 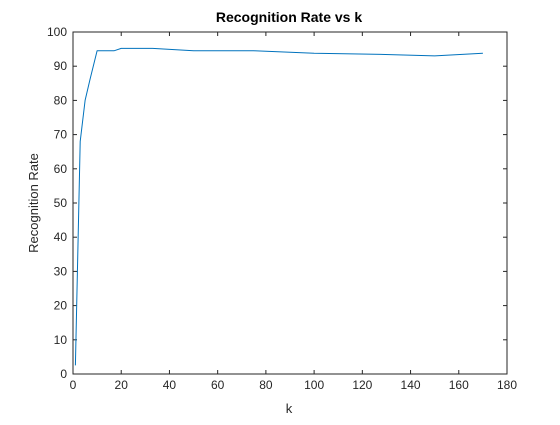 What do you see at coordinates (289, 408) in the screenshot?
I see `x-axis-label: k` at bounding box center [289, 408].